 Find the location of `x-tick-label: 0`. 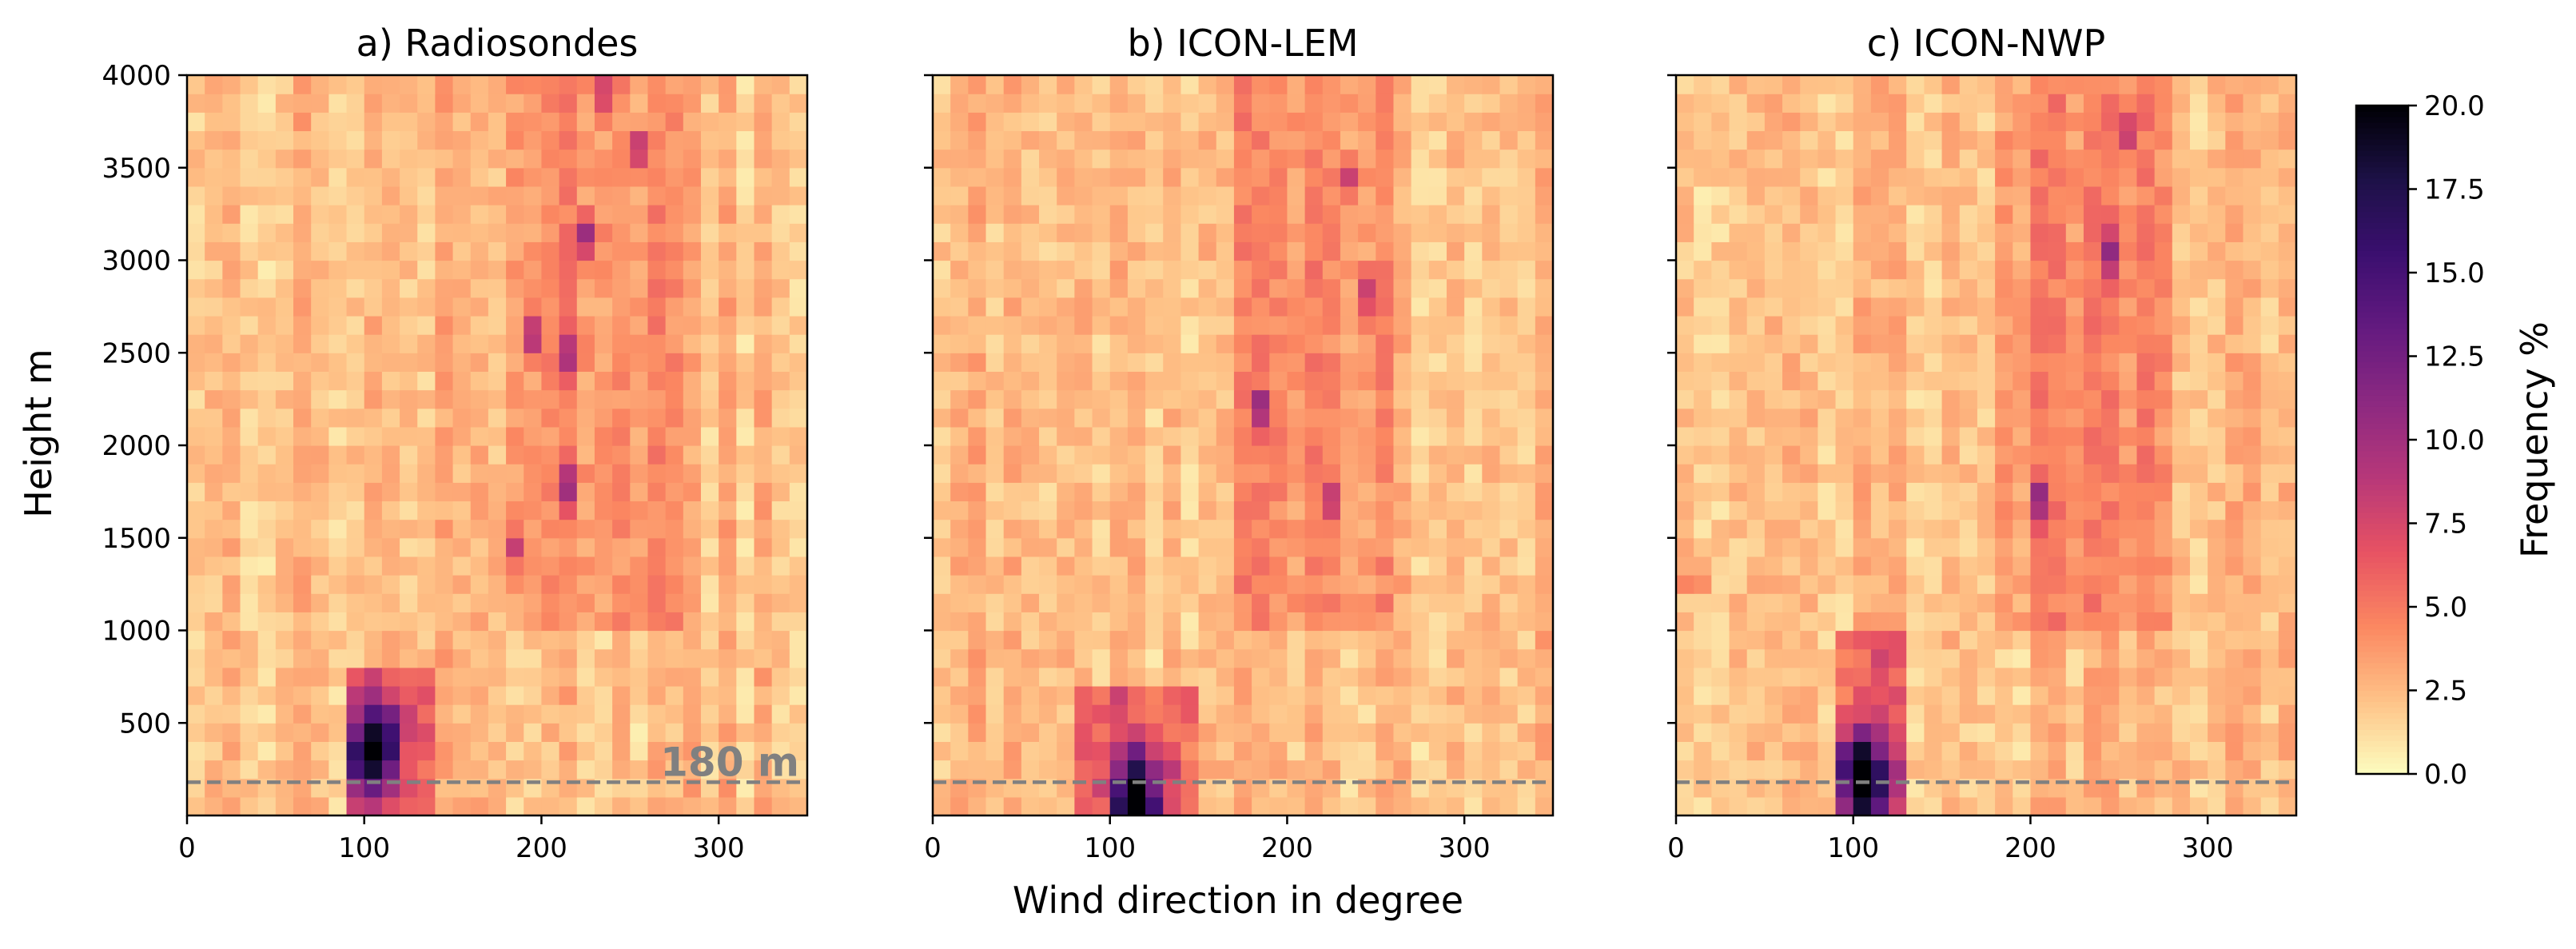

x-tick-label: 0 is located at coordinates (187, 848).